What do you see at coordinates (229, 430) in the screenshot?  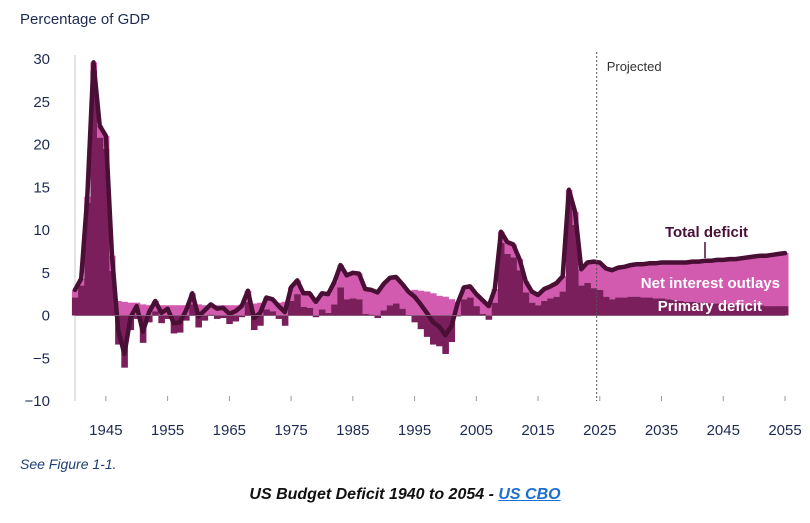 I see `x-tick-label: 1965` at bounding box center [229, 430].